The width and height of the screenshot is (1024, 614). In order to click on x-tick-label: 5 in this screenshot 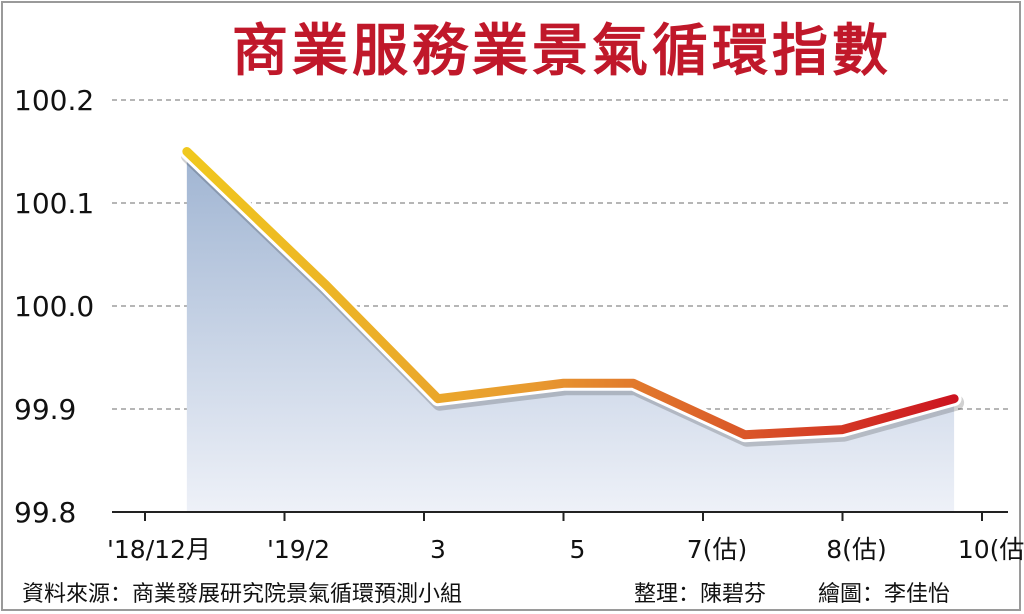, I will do `click(578, 549)`.